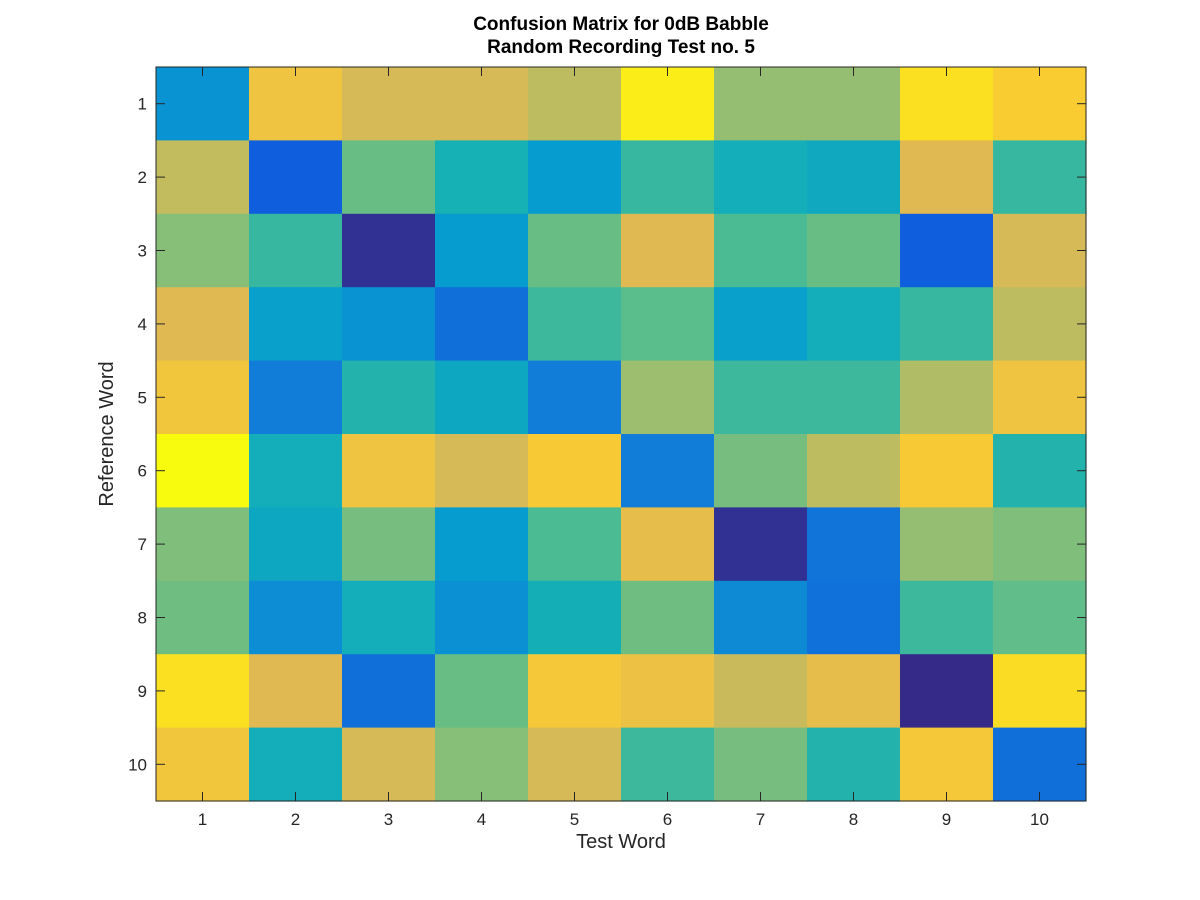 The width and height of the screenshot is (1200, 900). Describe the element at coordinates (668, 324) in the screenshot. I see `heatmap-cell-r4-c6` at that location.